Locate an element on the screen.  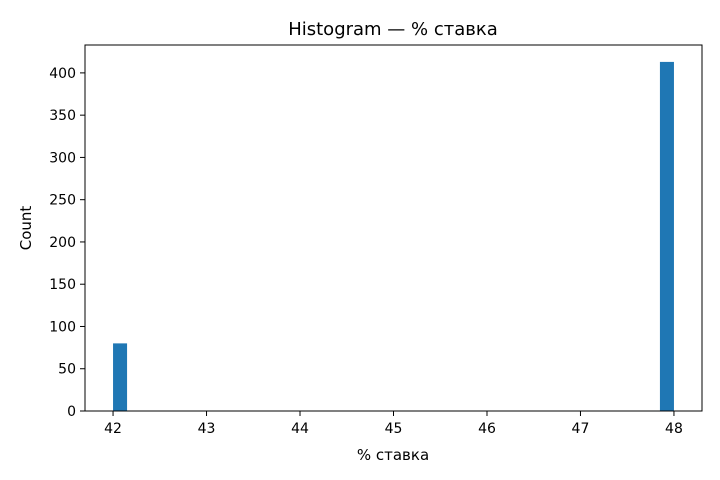
x-tick-label: 47 is located at coordinates (581, 429).